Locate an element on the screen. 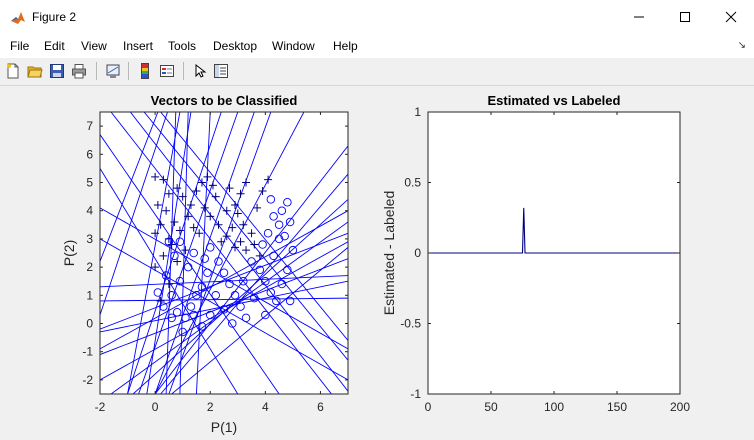  maximize-button is located at coordinates (685, 17).